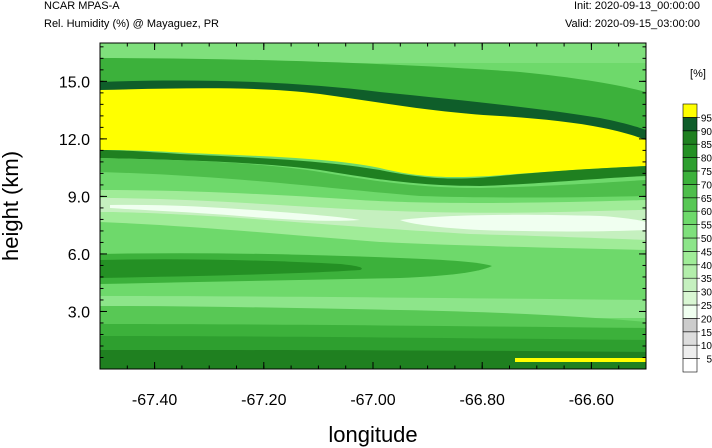  What do you see at coordinates (632, 24) in the screenshot?
I see `valid-time: Valid: 2020-09-15_03:00:00` at bounding box center [632, 24].